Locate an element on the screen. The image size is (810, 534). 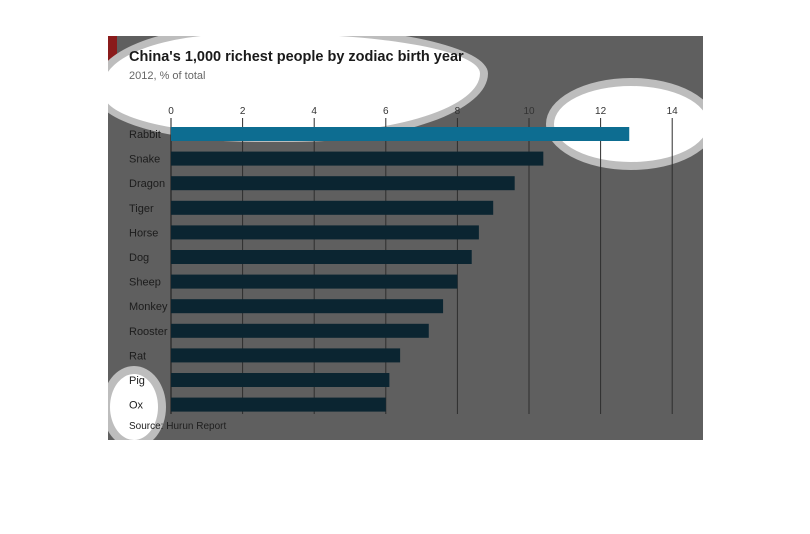
category-label-dragon: Dragon is located at coordinates (147, 184).